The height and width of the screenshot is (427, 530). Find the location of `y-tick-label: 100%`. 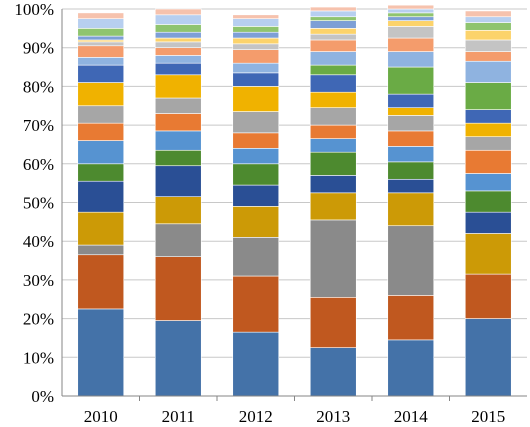

y-tick-label: 100% is located at coordinates (34, 9).